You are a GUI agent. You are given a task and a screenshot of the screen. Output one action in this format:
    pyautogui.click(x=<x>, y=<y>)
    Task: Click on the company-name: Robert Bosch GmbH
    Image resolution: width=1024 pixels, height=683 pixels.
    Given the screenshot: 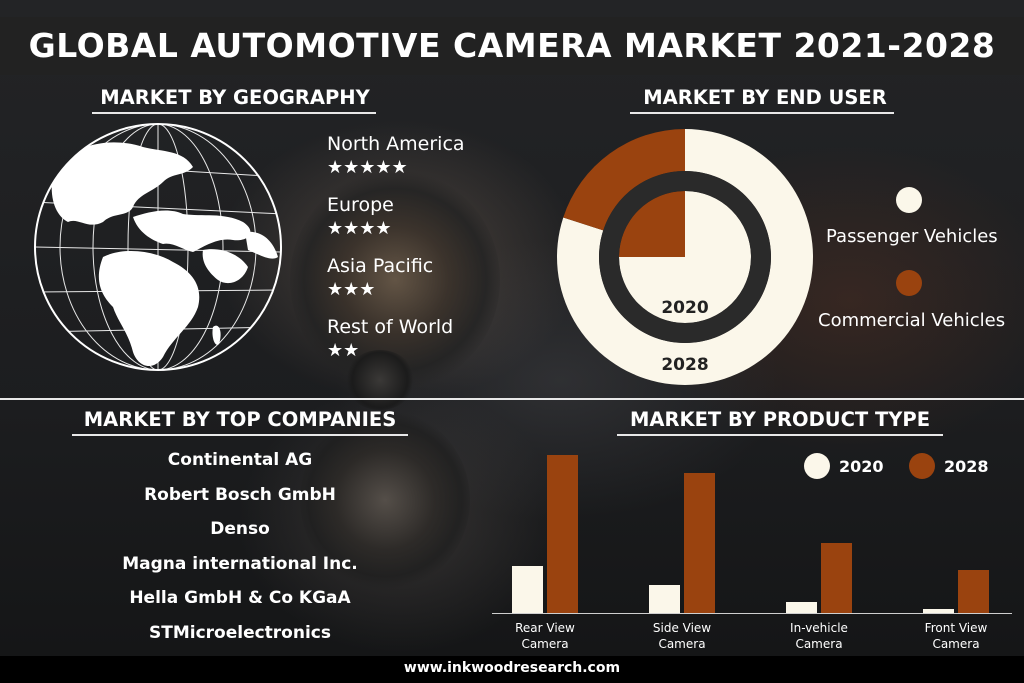 What is the action you would take?
    pyautogui.click(x=240, y=494)
    